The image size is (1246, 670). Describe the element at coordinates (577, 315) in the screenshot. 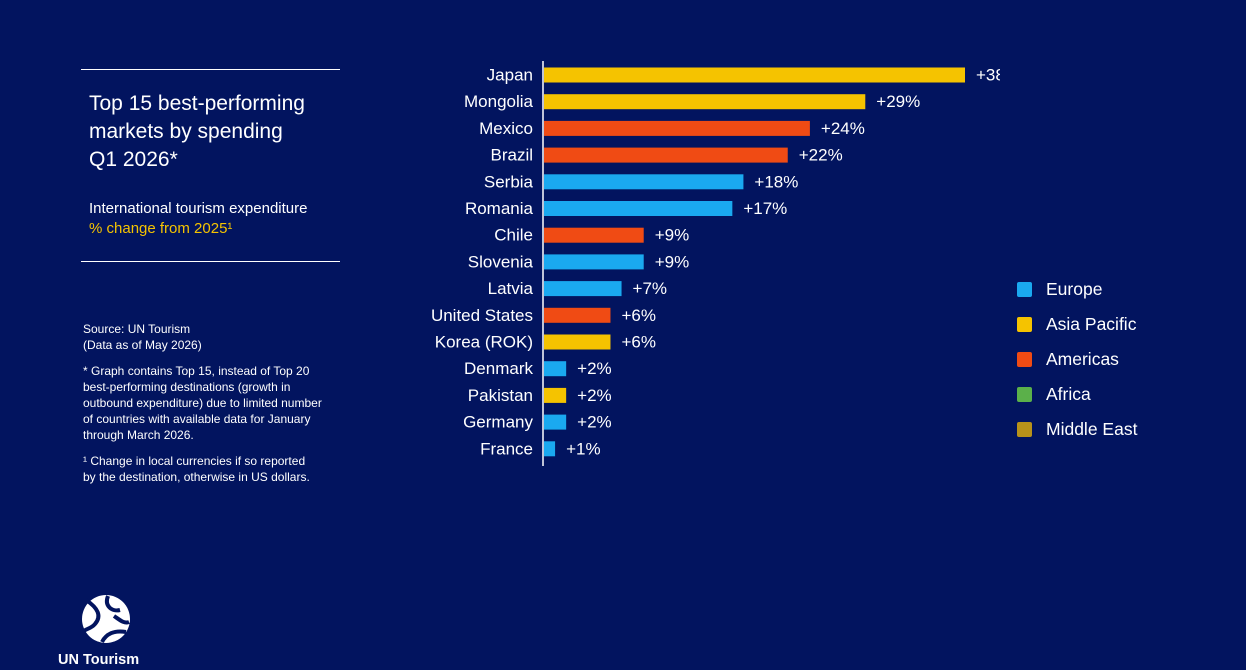

I see `bar-united-states` at that location.